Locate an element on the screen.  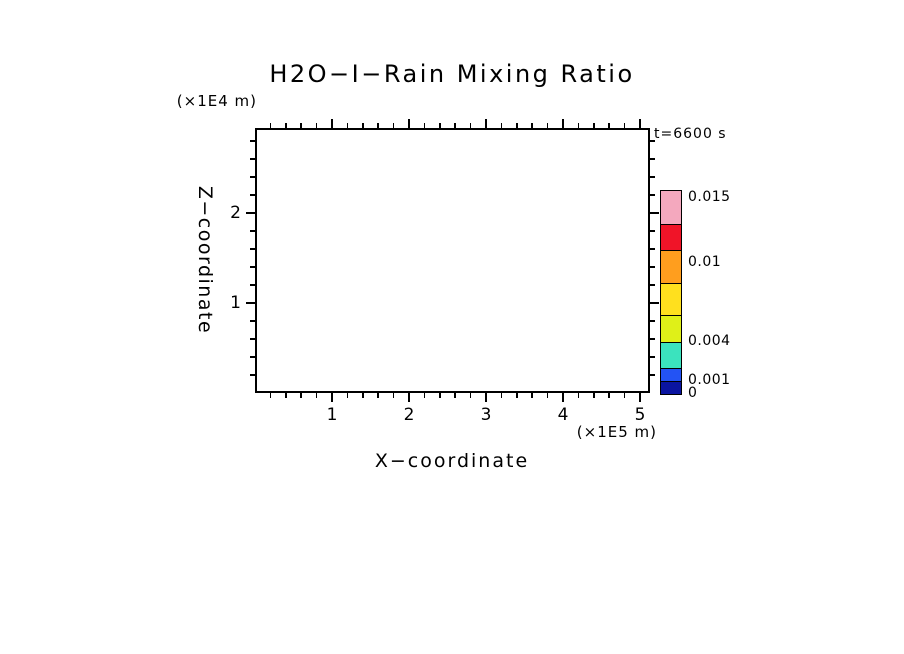
x-tick-label: 4 is located at coordinates (563, 415).